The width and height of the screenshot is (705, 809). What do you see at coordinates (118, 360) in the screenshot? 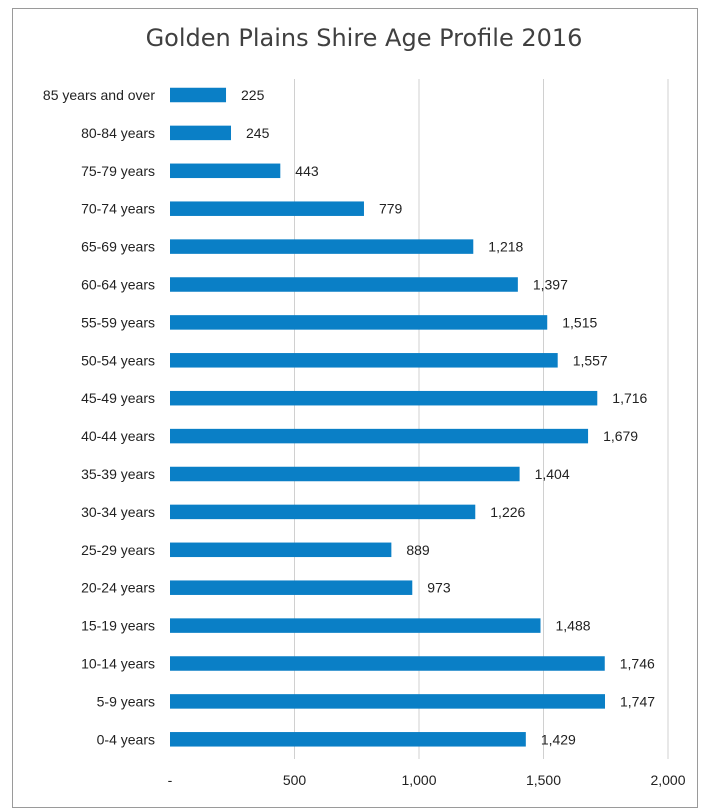
I see `category-label: 50-54 years` at bounding box center [118, 360].